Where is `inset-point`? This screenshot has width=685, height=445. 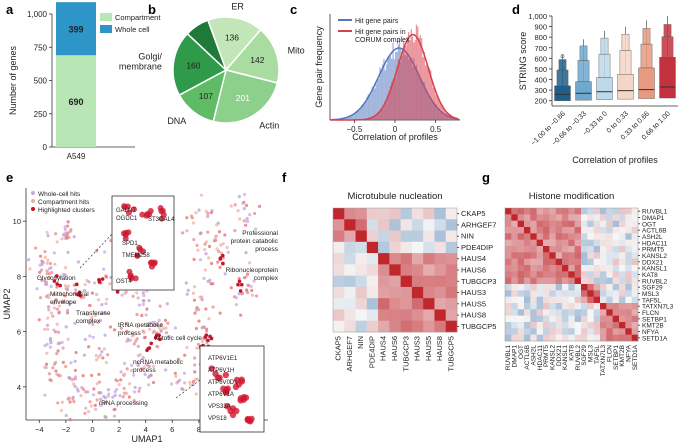 inset-point is located at coordinates (142, 214).